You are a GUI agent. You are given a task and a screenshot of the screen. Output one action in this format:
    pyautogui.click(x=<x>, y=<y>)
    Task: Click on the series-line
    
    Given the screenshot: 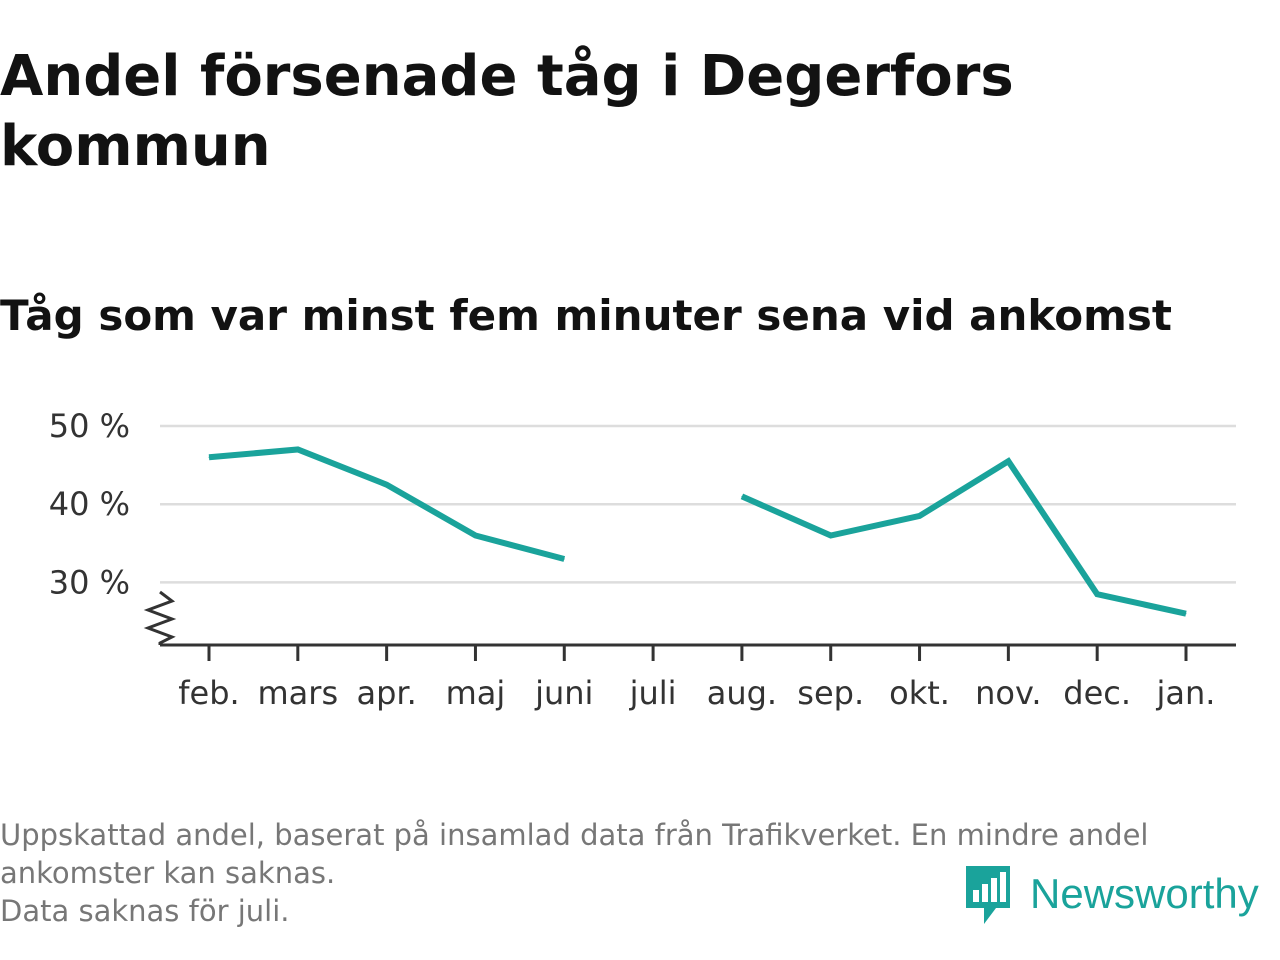 What is the action you would take?
    pyautogui.click(x=963, y=537)
    